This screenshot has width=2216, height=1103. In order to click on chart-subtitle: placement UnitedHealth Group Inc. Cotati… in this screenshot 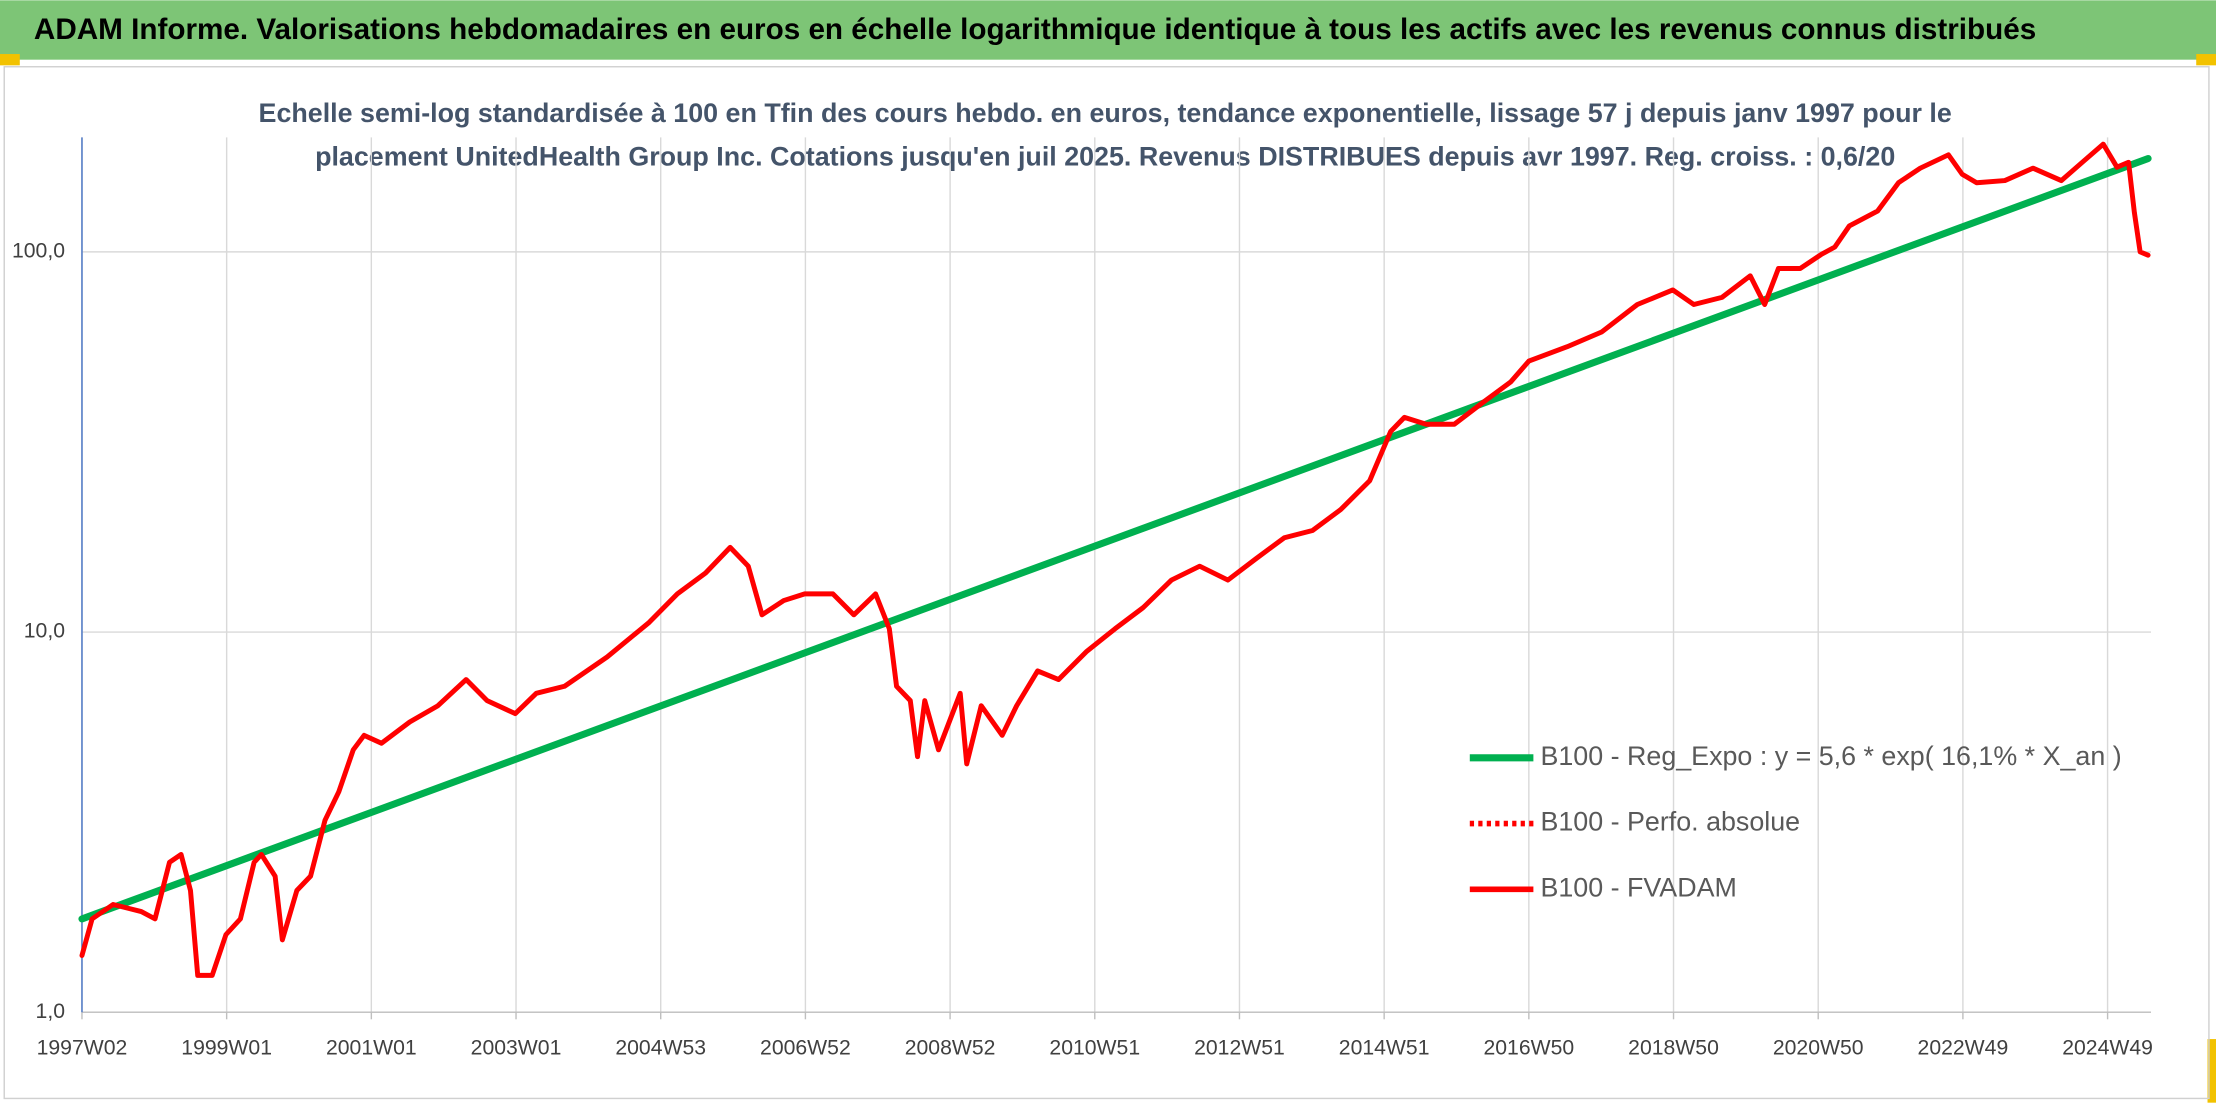, I will do `click(1105, 157)`.